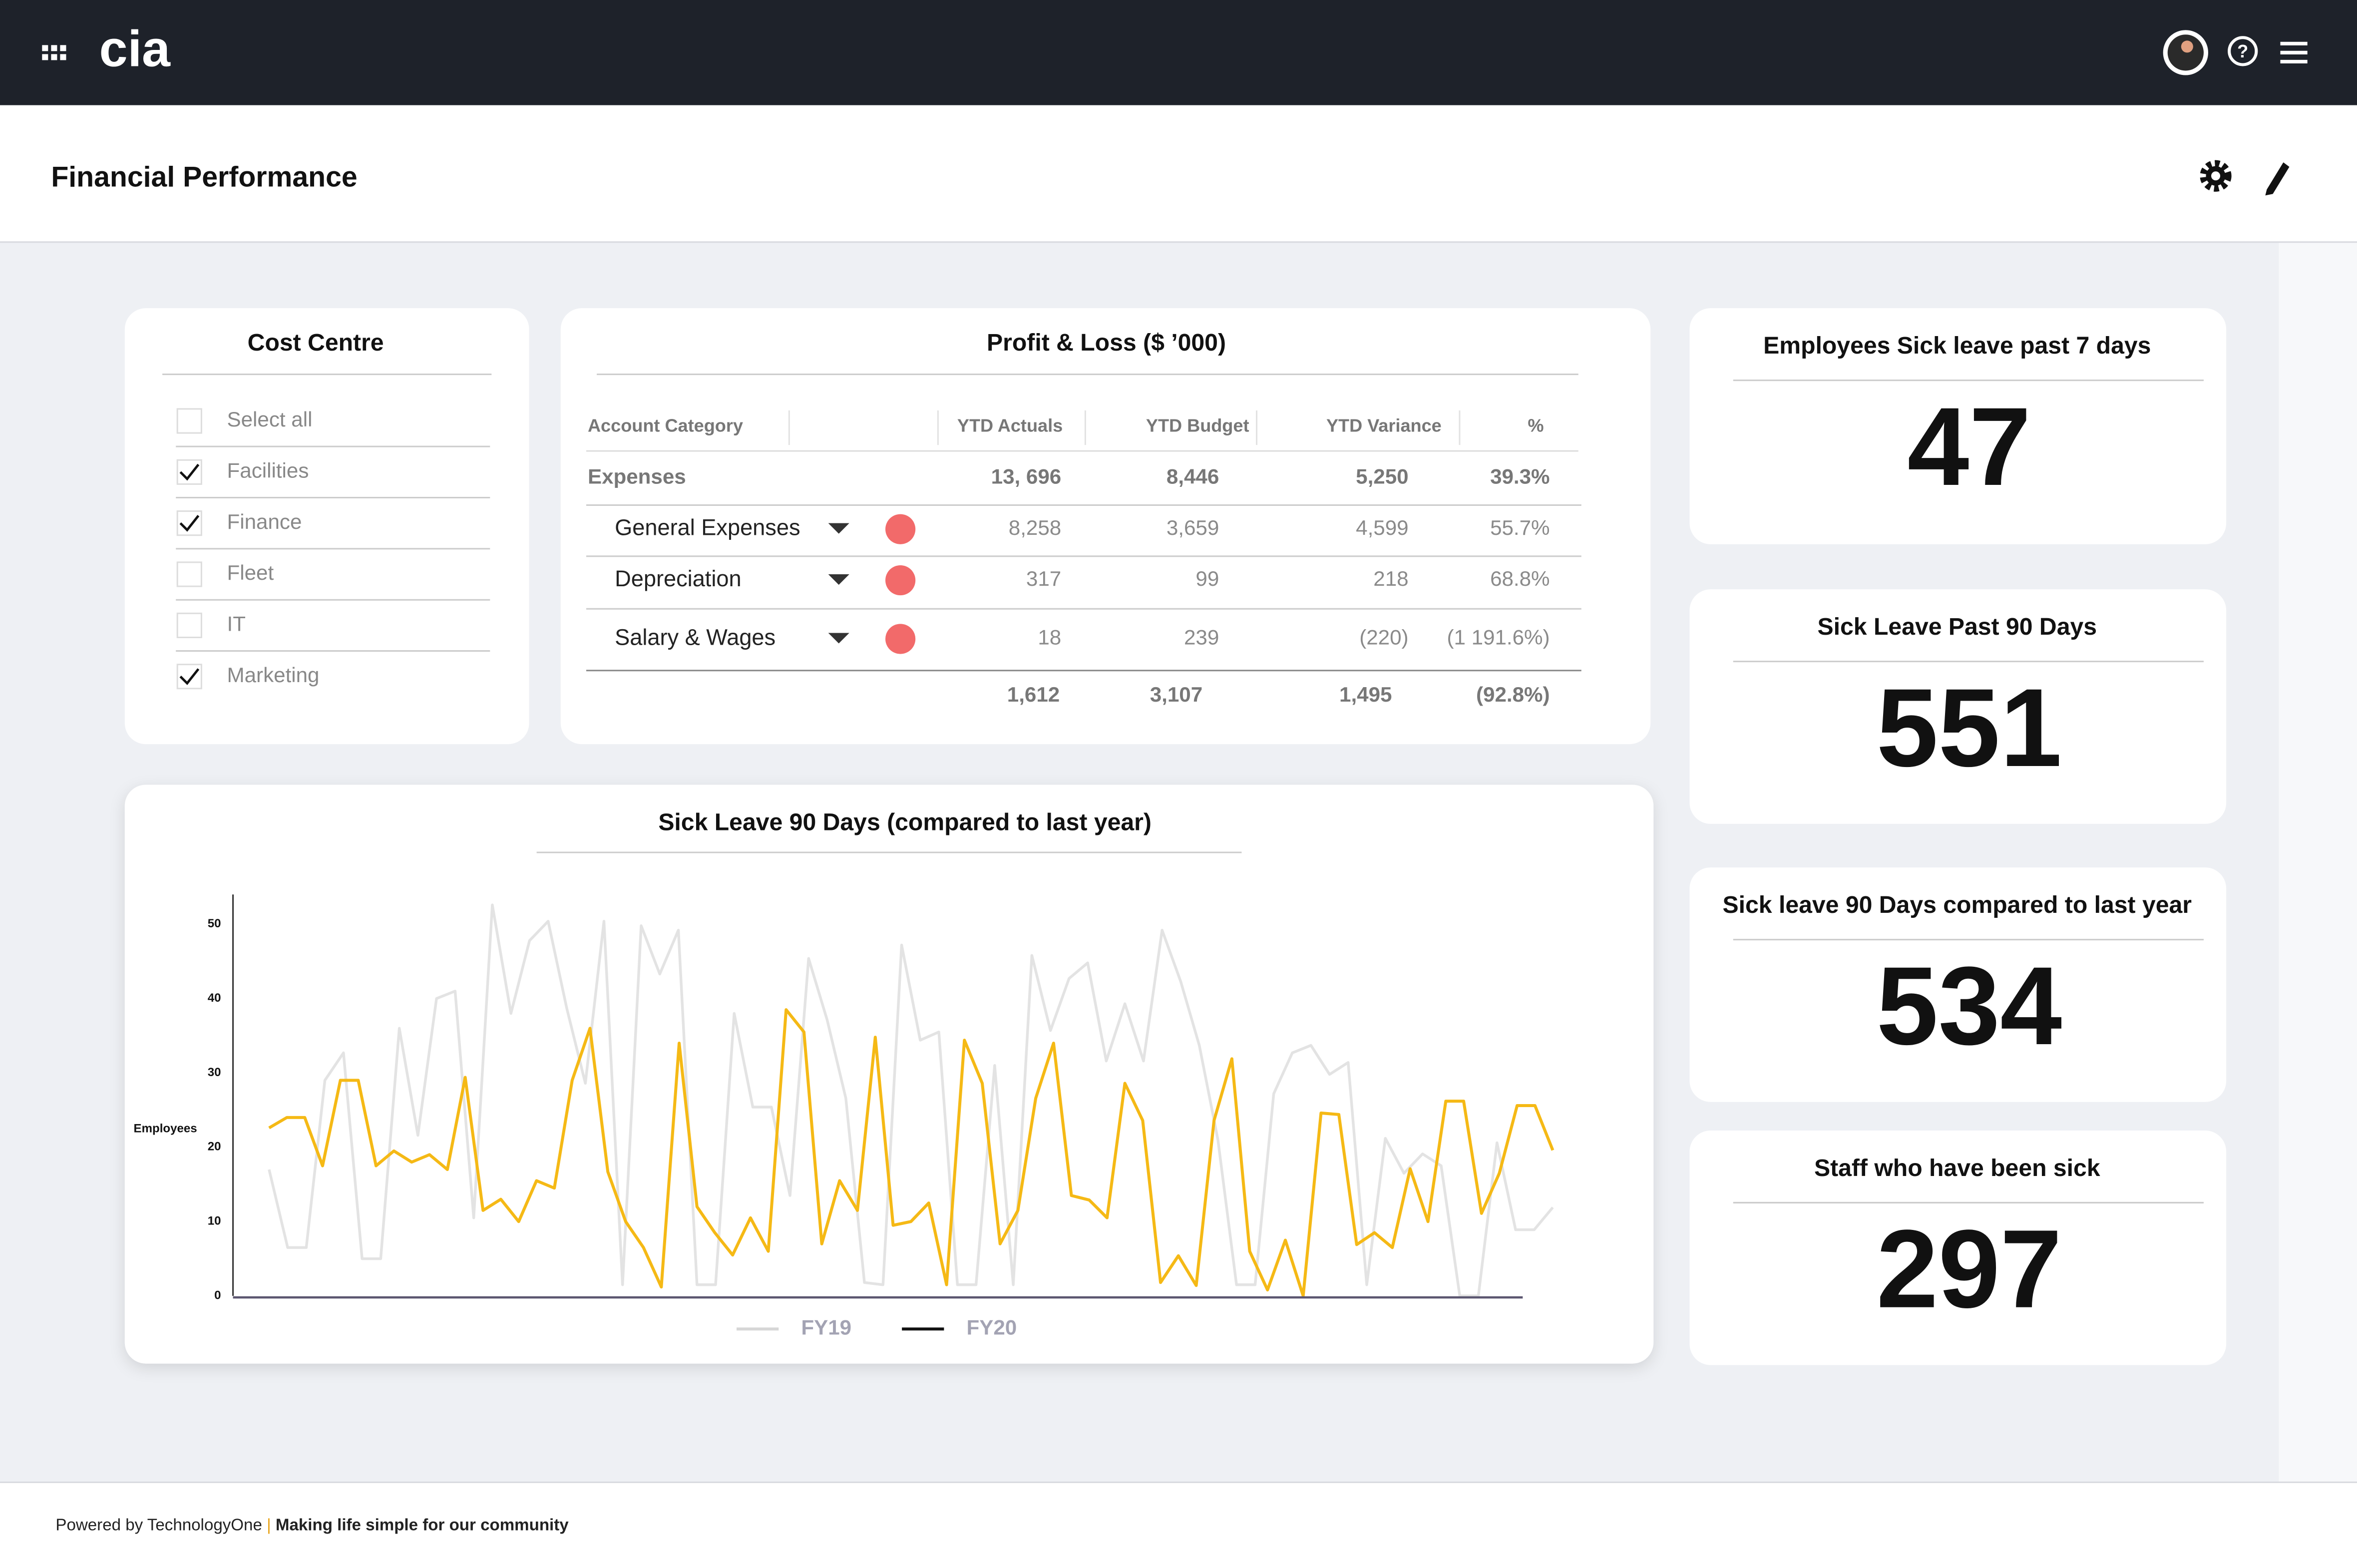 The height and width of the screenshot is (1568, 2357). Describe the element at coordinates (274, 675) in the screenshot. I see `cost-centre-label: Marketing` at that location.